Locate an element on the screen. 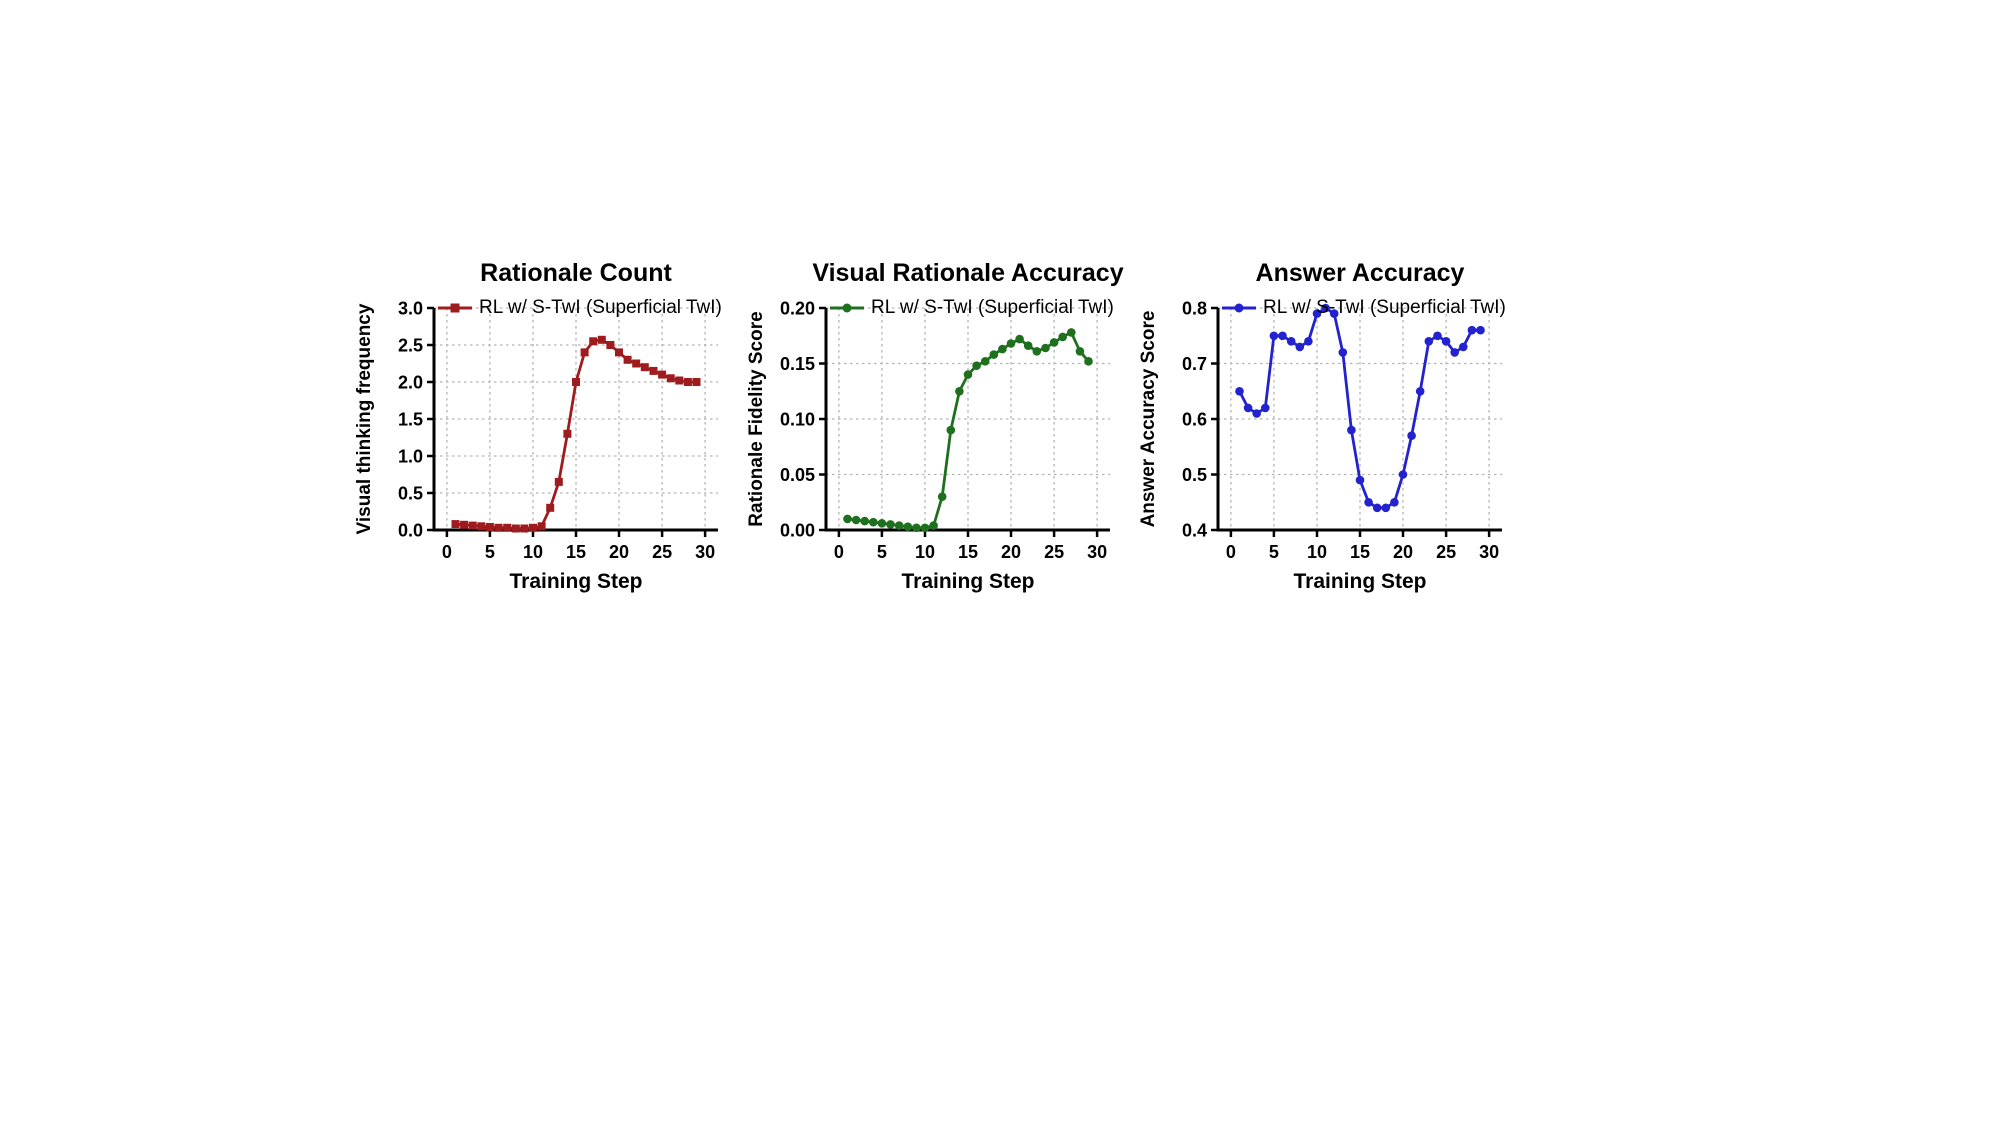 The width and height of the screenshot is (2000, 1125). svg-text: 0.8 is located at coordinates (1194, 309).